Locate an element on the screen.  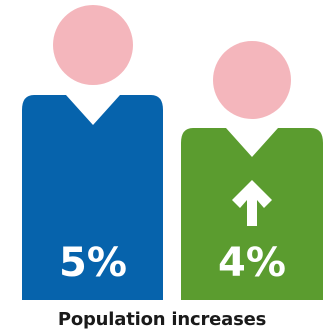
up-arrow-icon is located at coordinates (252, 203).